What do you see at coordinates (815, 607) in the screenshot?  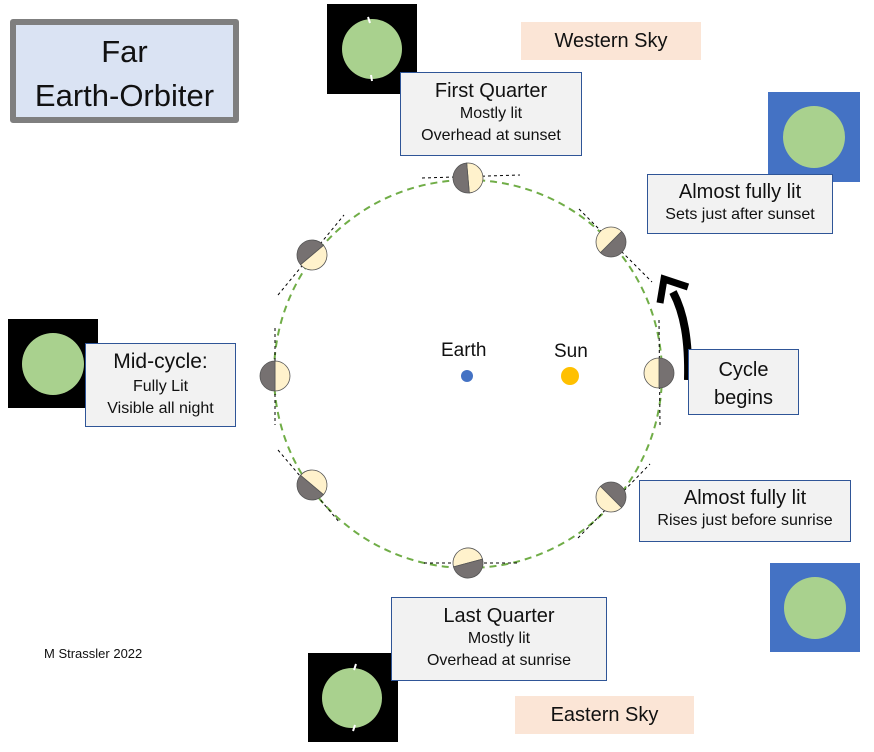 I see `thumb-almost-full-bottom` at bounding box center [815, 607].